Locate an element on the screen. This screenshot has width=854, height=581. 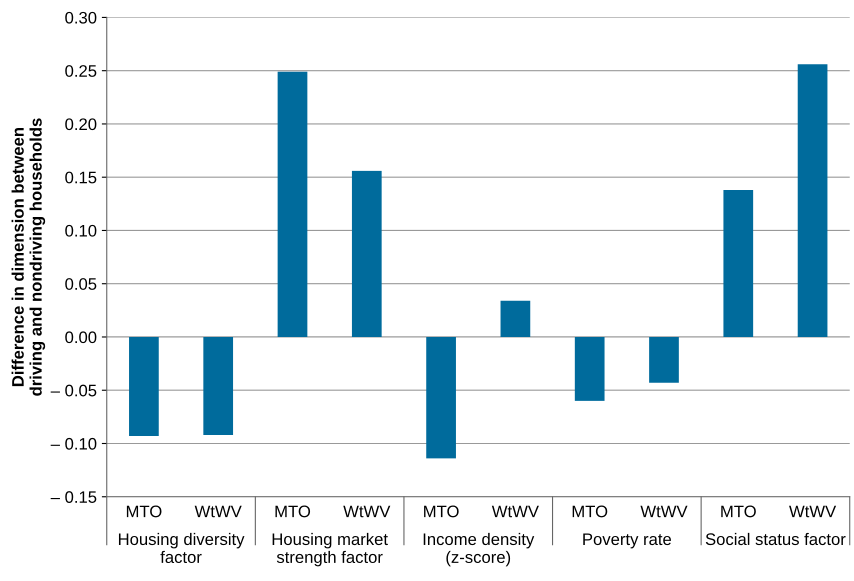
text: Housing market strength factor is located at coordinates (330, 549).